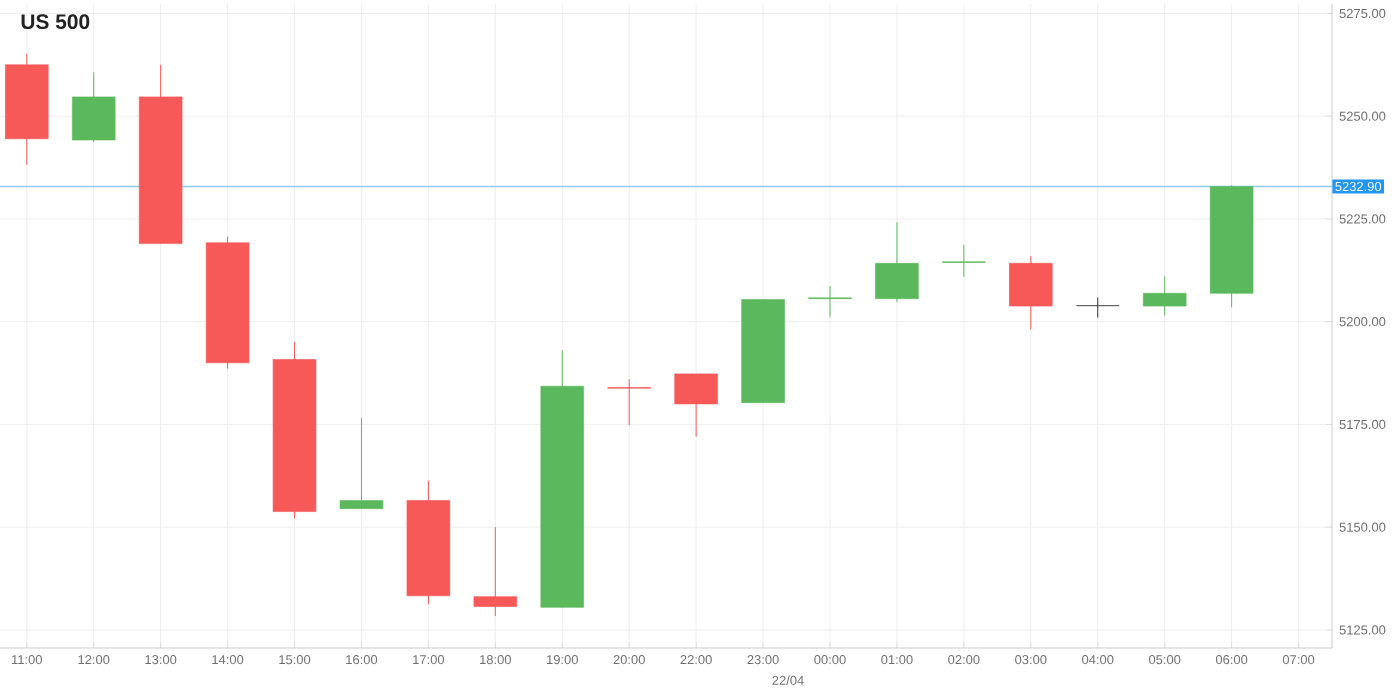 Image resolution: width=1398 pixels, height=694 pixels. What do you see at coordinates (55, 22) in the screenshot?
I see `chart-title: US 500` at bounding box center [55, 22].